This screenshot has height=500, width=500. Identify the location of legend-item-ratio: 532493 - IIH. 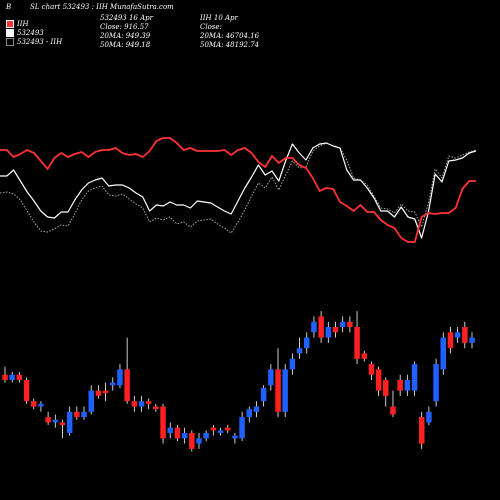
(34, 42).